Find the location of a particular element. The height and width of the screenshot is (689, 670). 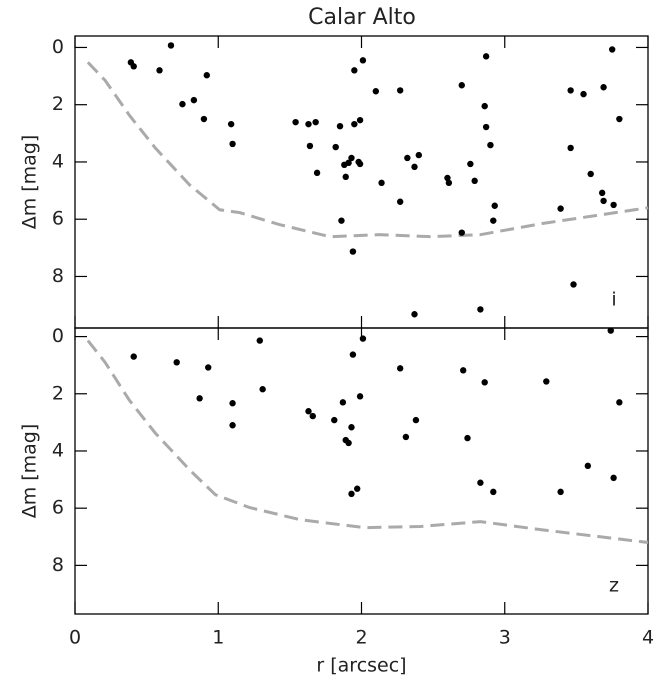

panel-label: z is located at coordinates (614, 586).